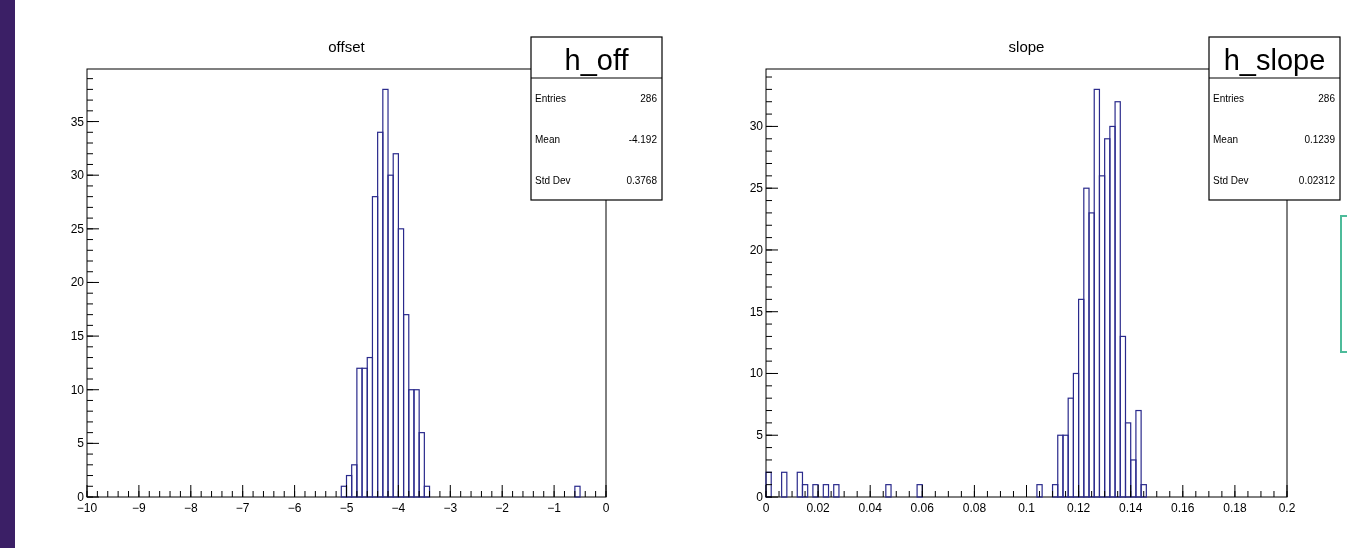 The image size is (1347, 548). What do you see at coordinates (190, 508) in the screenshot?
I see `x-tick-label: −8` at bounding box center [190, 508].